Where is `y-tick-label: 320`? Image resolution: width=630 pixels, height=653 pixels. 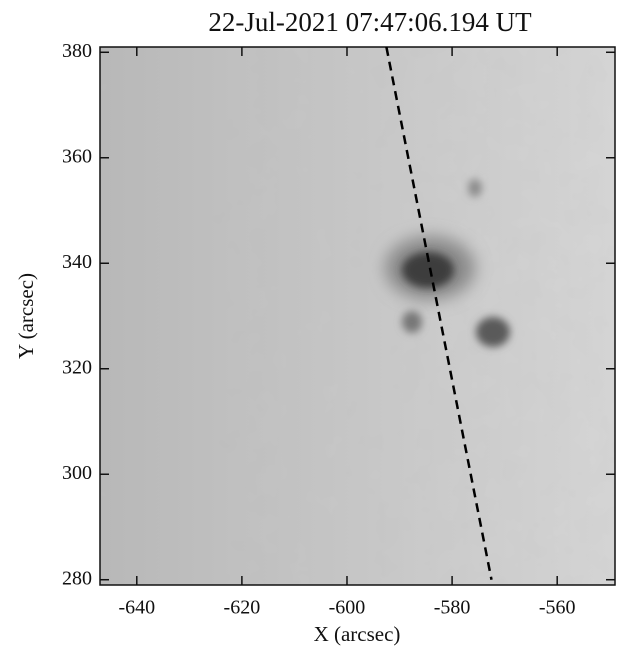
y-tick-label: 320 is located at coordinates (77, 367).